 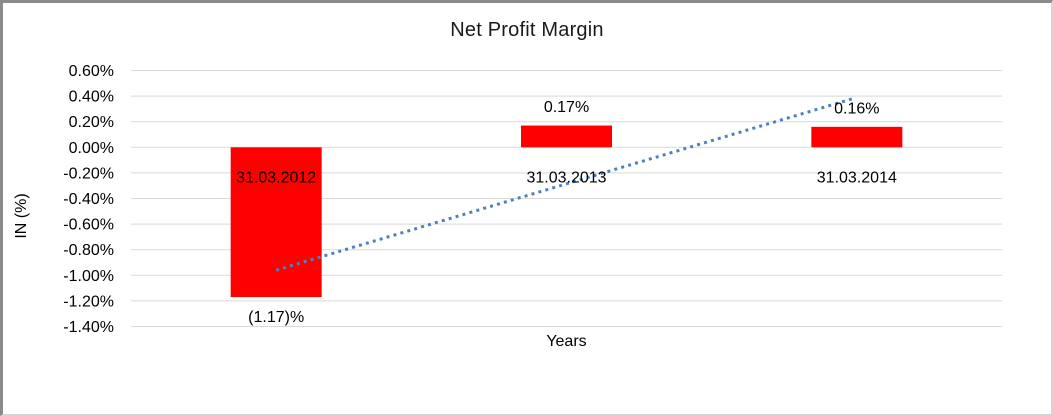 What do you see at coordinates (276, 177) in the screenshot?
I see `category-label: 31.03.2012` at bounding box center [276, 177].